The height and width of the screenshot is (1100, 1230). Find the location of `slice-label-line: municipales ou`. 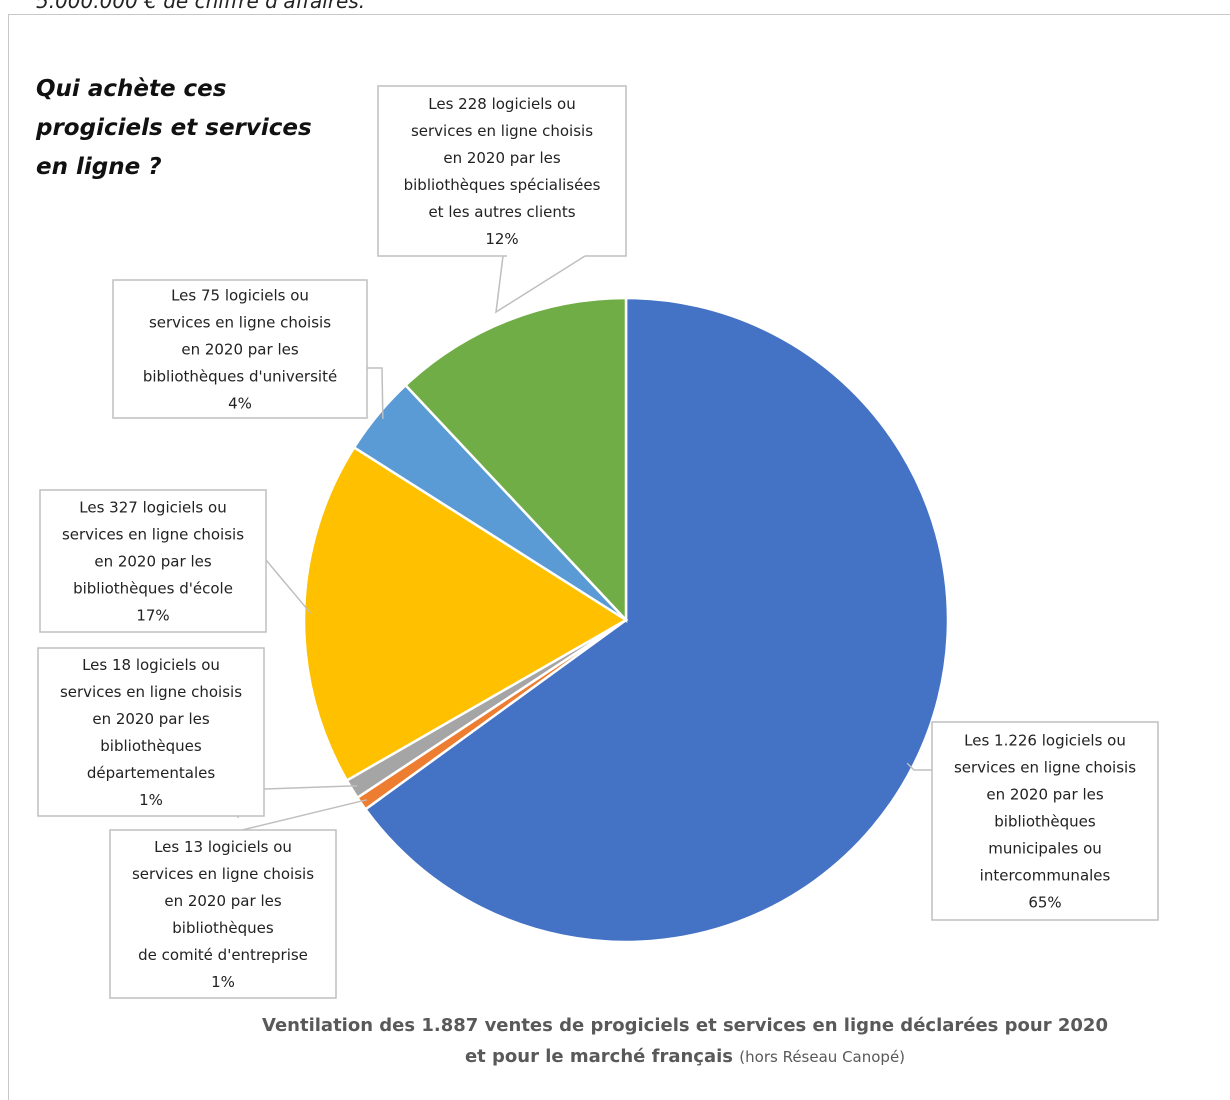

slice-label-line: municipales ou is located at coordinates (1045, 849).